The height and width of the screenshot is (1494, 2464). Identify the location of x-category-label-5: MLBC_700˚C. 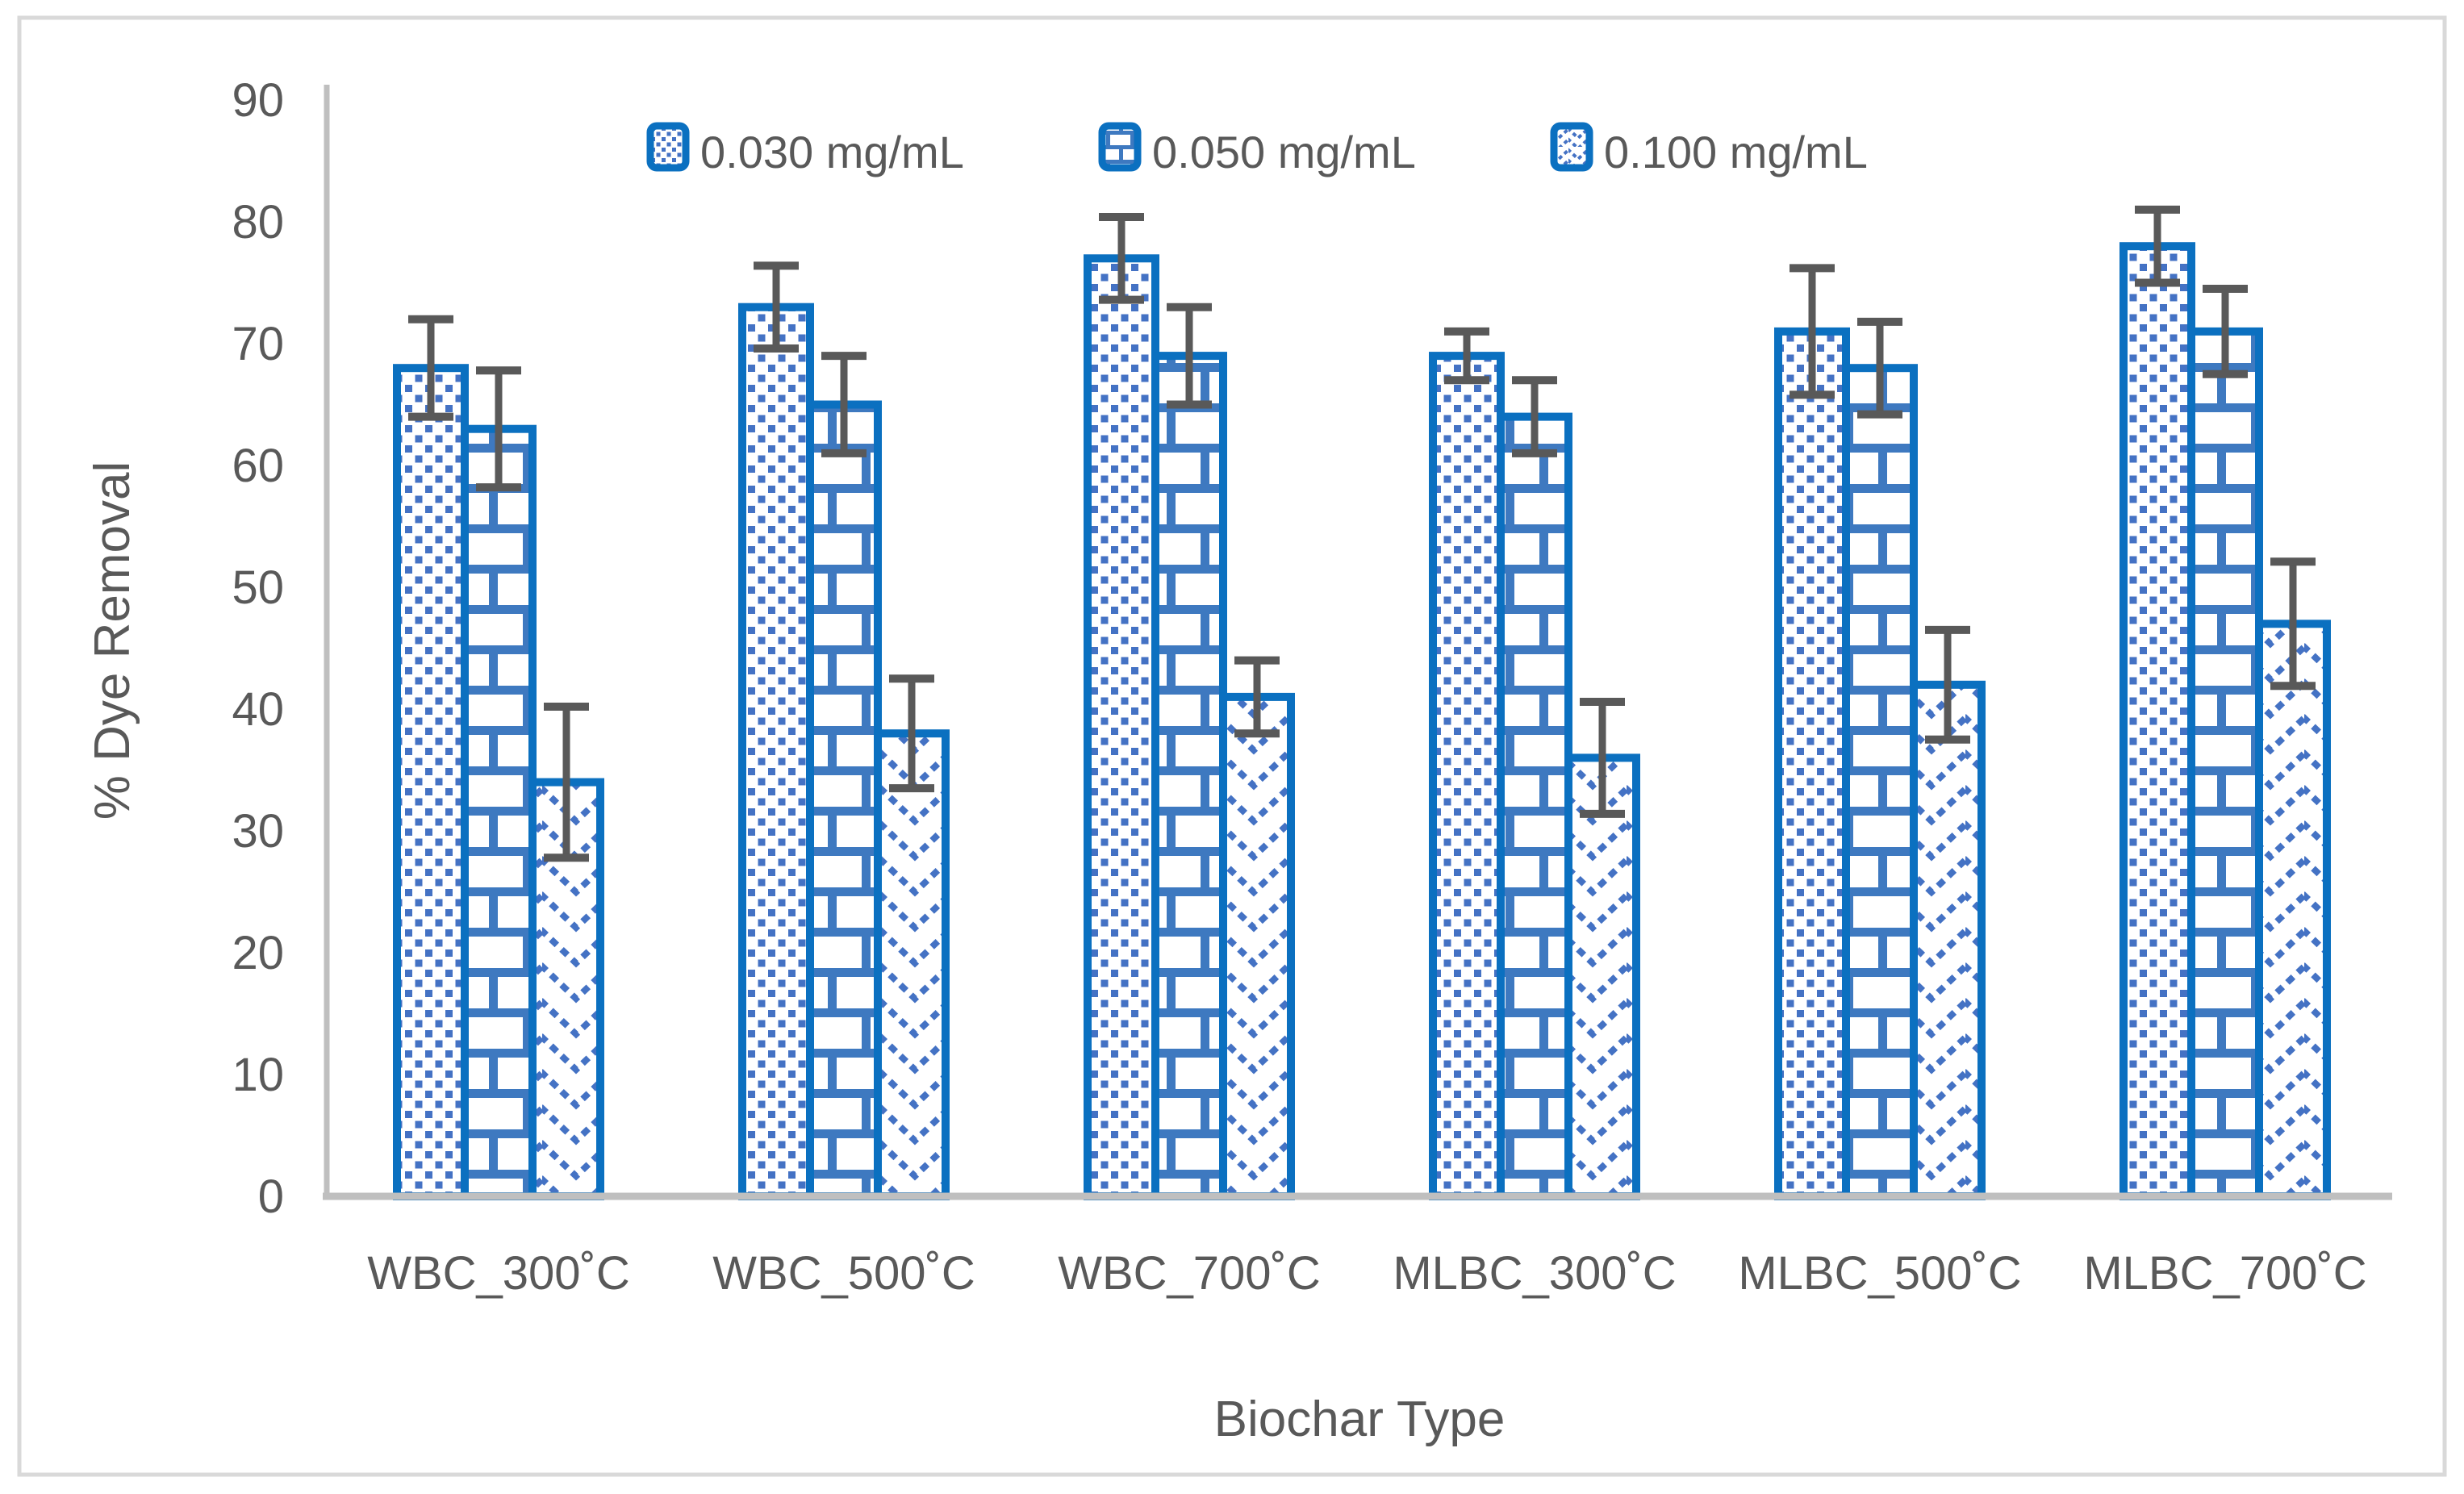
(2224, 1273).